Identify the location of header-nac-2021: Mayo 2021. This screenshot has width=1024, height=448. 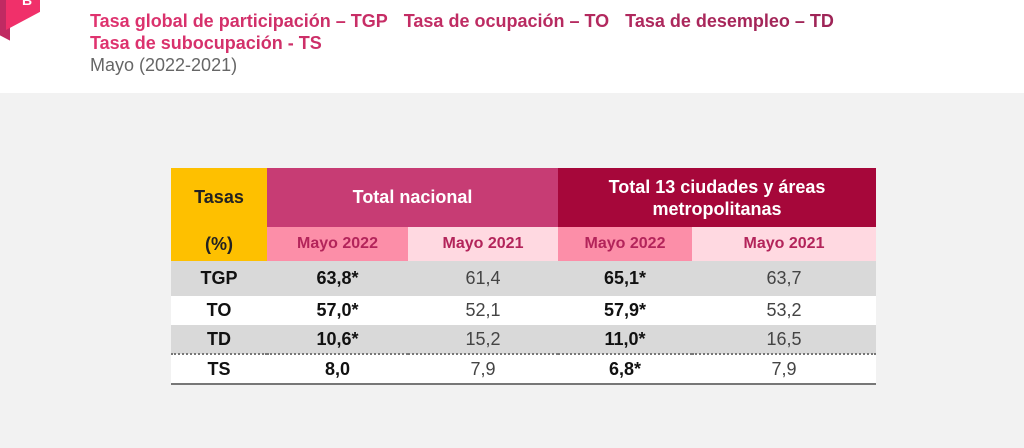
(483, 244).